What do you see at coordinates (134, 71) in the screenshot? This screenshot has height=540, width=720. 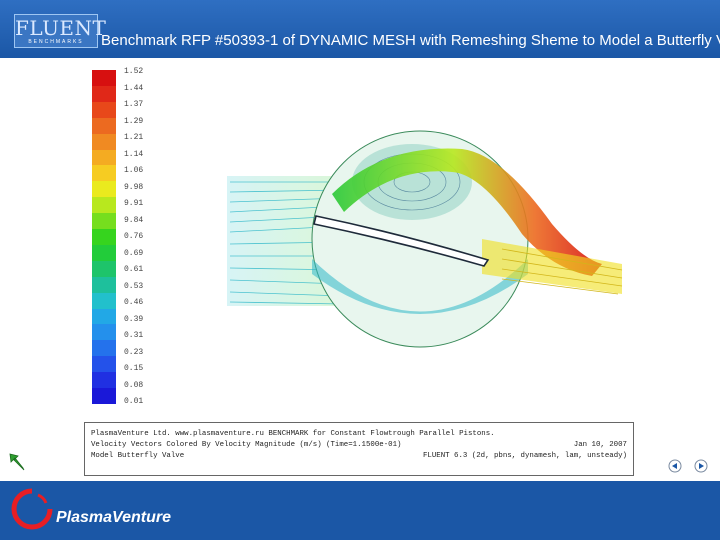 I see `color-scale-tick: 1.52` at bounding box center [134, 71].